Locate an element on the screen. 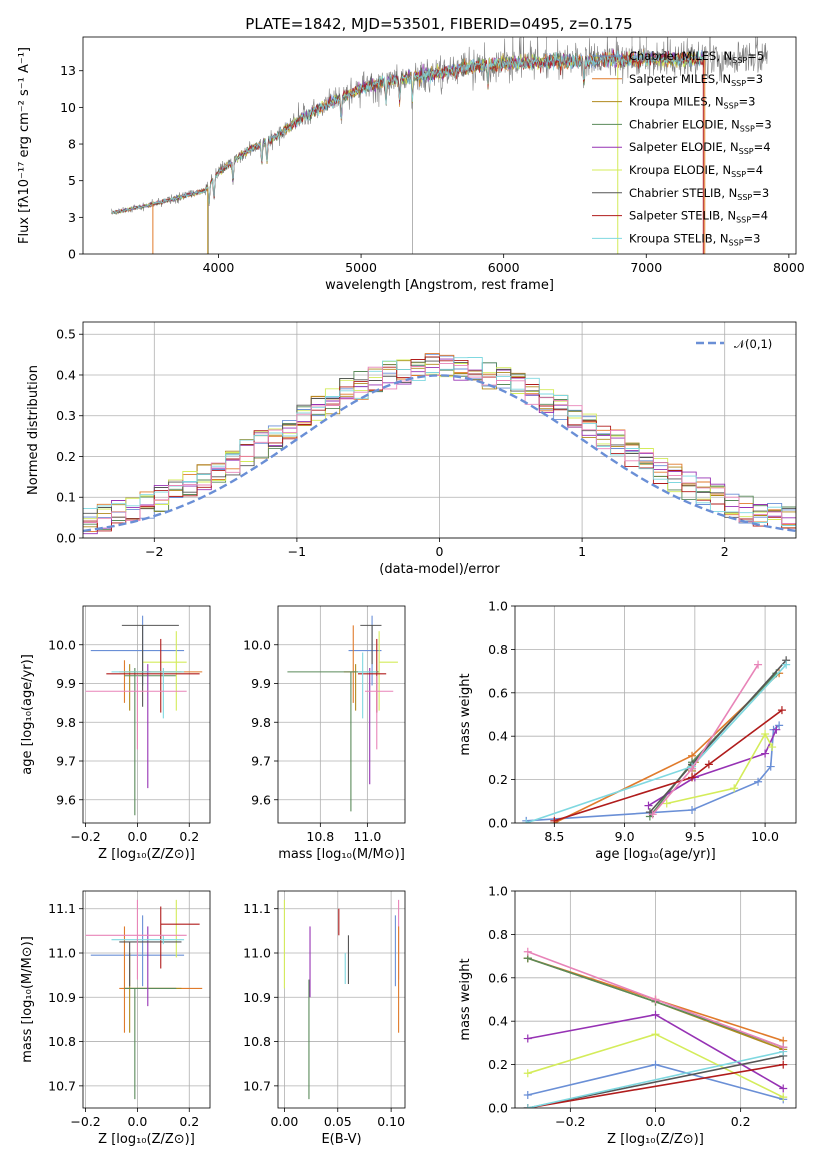 This screenshot has height=1170, width=819. x-tick-label: 0.0 is located at coordinates (137, 836).